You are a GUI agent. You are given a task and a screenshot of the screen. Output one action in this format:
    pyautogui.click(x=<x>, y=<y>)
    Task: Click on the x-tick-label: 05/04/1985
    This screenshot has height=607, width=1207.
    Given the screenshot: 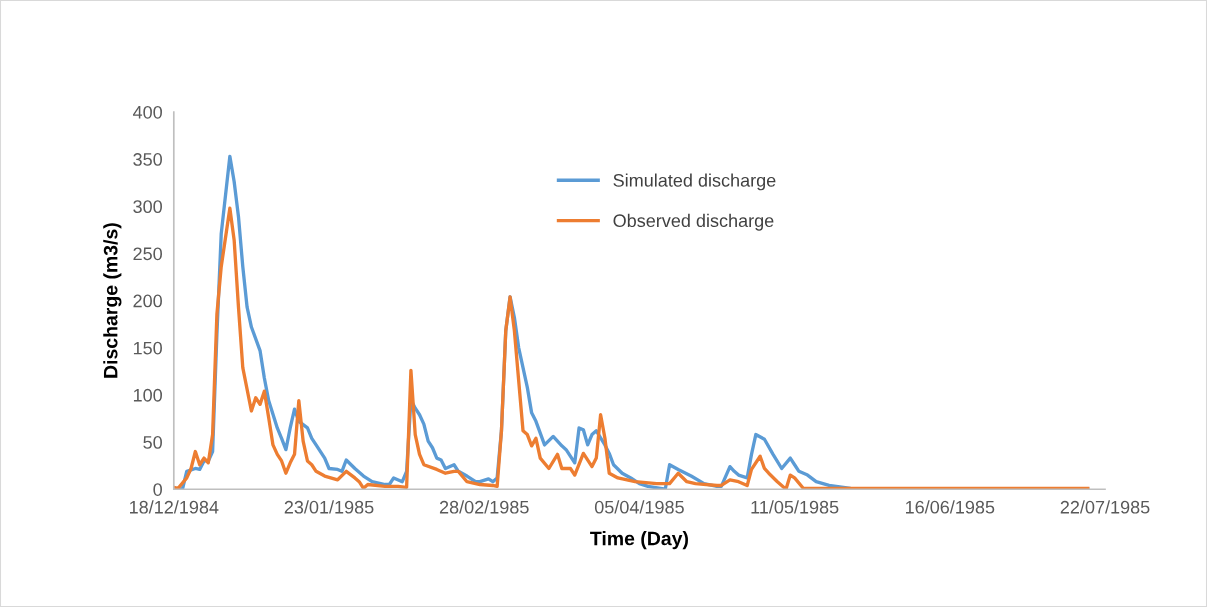 What is the action you would take?
    pyautogui.click(x=639, y=507)
    